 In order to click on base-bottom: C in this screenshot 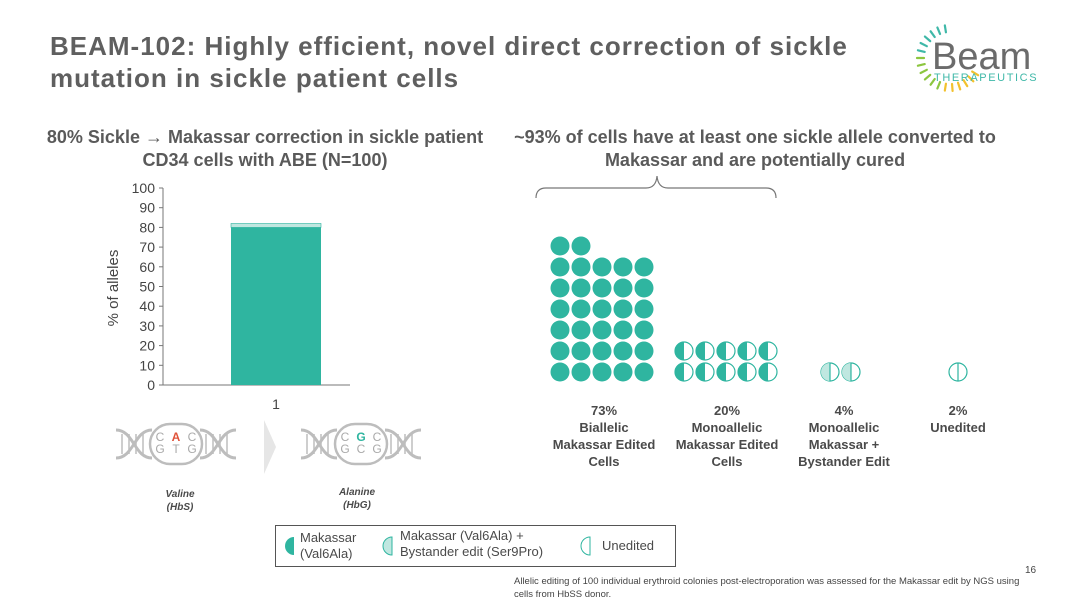, I will do `click(361, 449)`.